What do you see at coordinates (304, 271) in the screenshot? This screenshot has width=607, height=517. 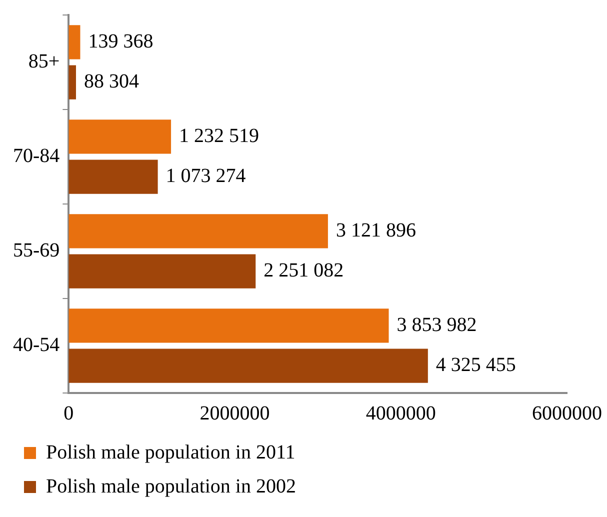 I see `data-label: 2 251 082` at bounding box center [304, 271].